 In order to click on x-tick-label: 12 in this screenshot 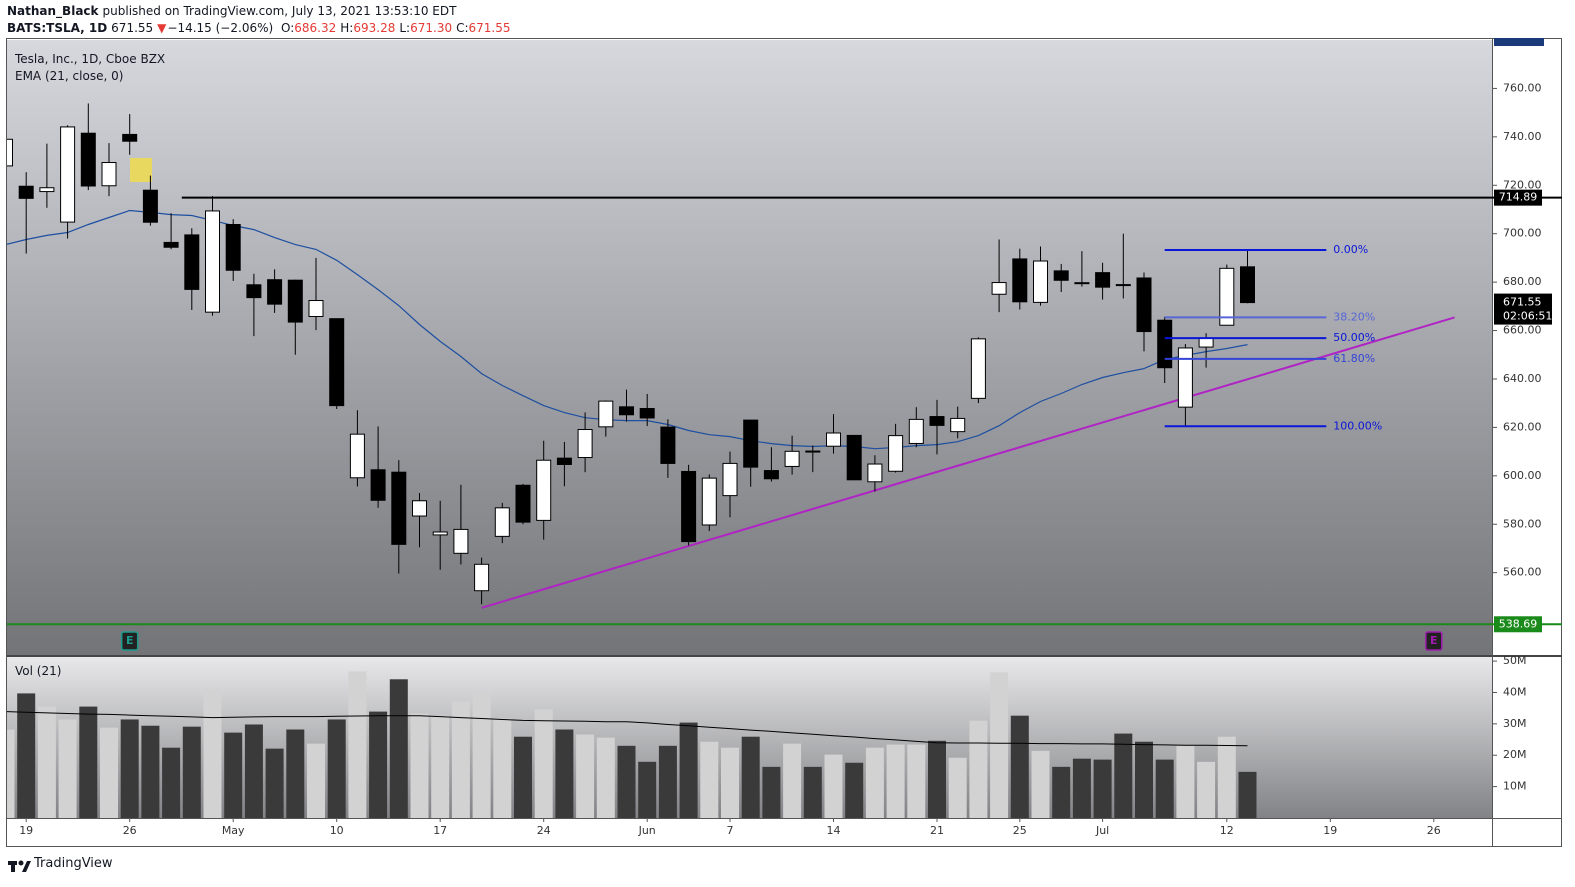, I will do `click(1227, 830)`.